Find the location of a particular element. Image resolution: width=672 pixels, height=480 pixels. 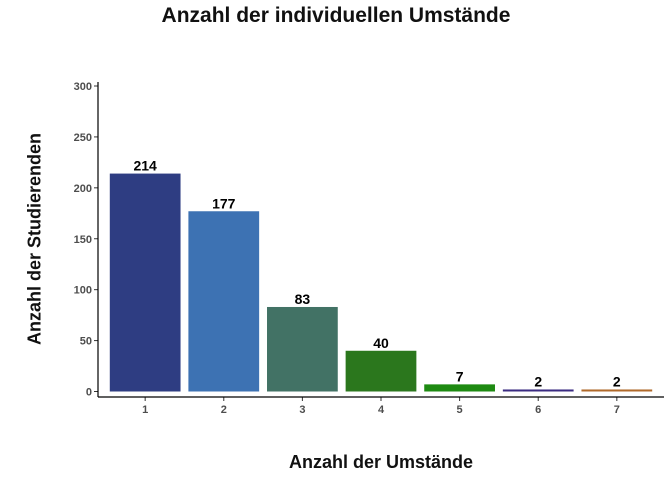

y-tick-label: 0 is located at coordinates (89, 393).